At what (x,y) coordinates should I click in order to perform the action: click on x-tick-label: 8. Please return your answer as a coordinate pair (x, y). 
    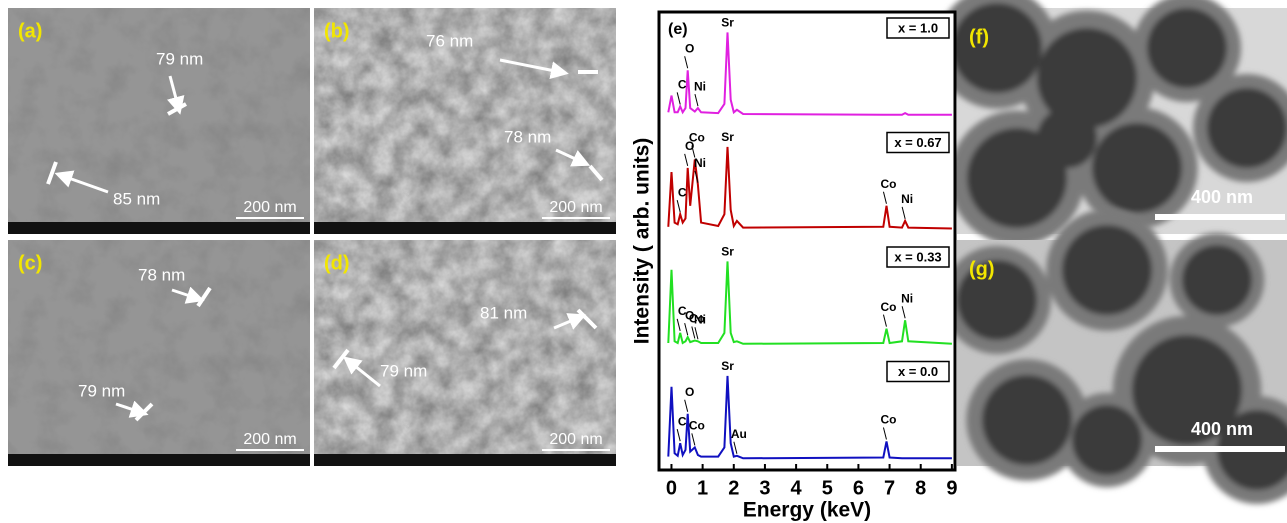
    Looking at the image, I should click on (920, 488).